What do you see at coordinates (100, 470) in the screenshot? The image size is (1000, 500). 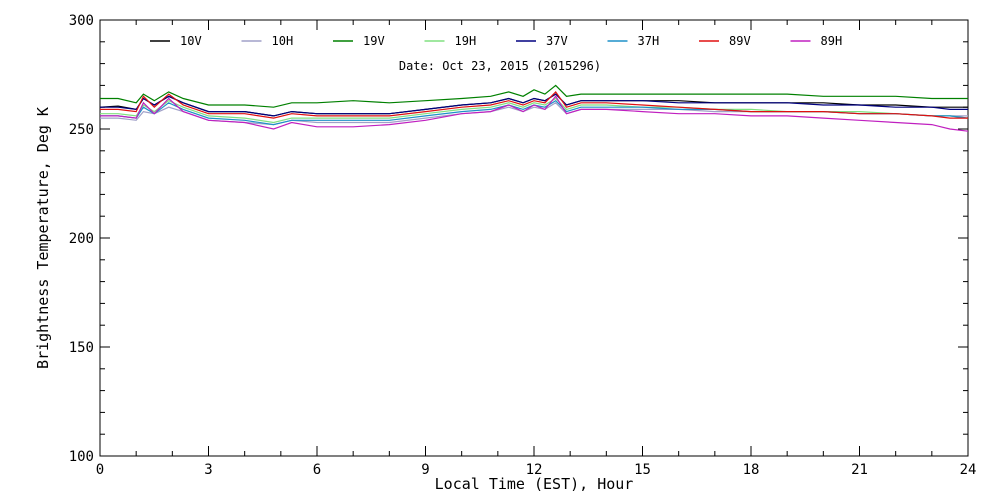 I see `x-tick-label: 0` at bounding box center [100, 470].